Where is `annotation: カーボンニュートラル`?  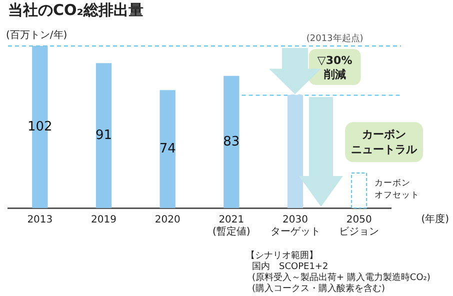 annotation: カーボンニュートラル is located at coordinates (384, 142).